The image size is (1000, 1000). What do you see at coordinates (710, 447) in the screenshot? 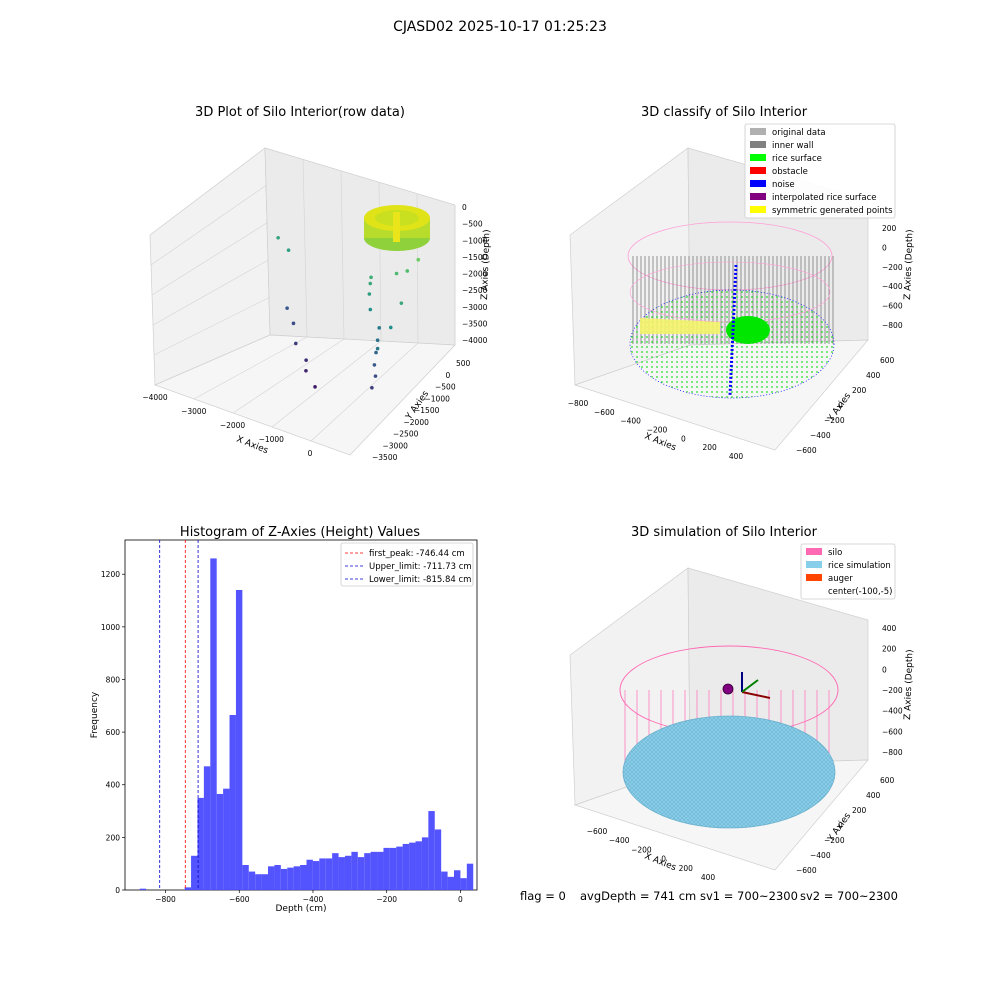
I see `classify-x-tick-label: 200` at bounding box center [710, 447].